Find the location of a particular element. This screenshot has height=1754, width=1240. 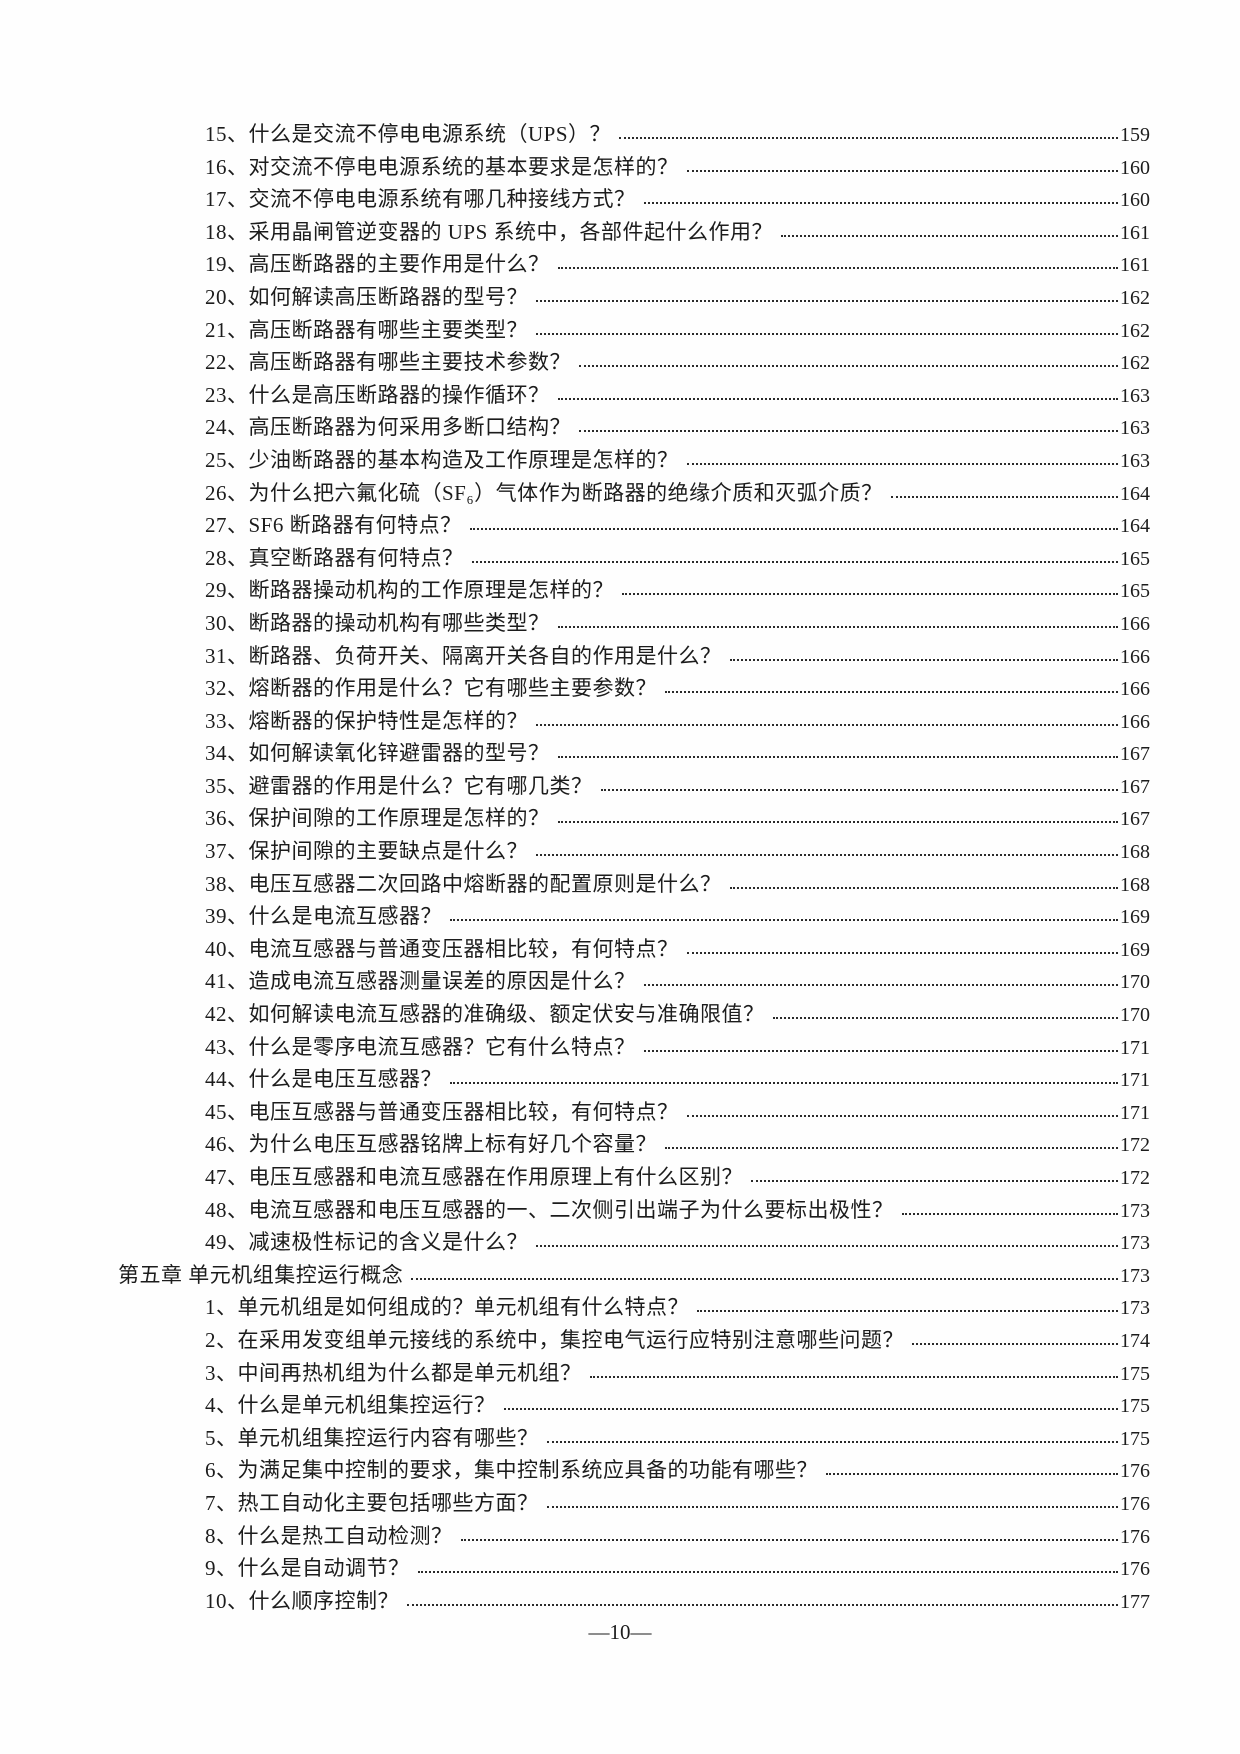

toc-entry: 49、减速极性标记的含义是什么？ 173 is located at coordinates (575, 1242).